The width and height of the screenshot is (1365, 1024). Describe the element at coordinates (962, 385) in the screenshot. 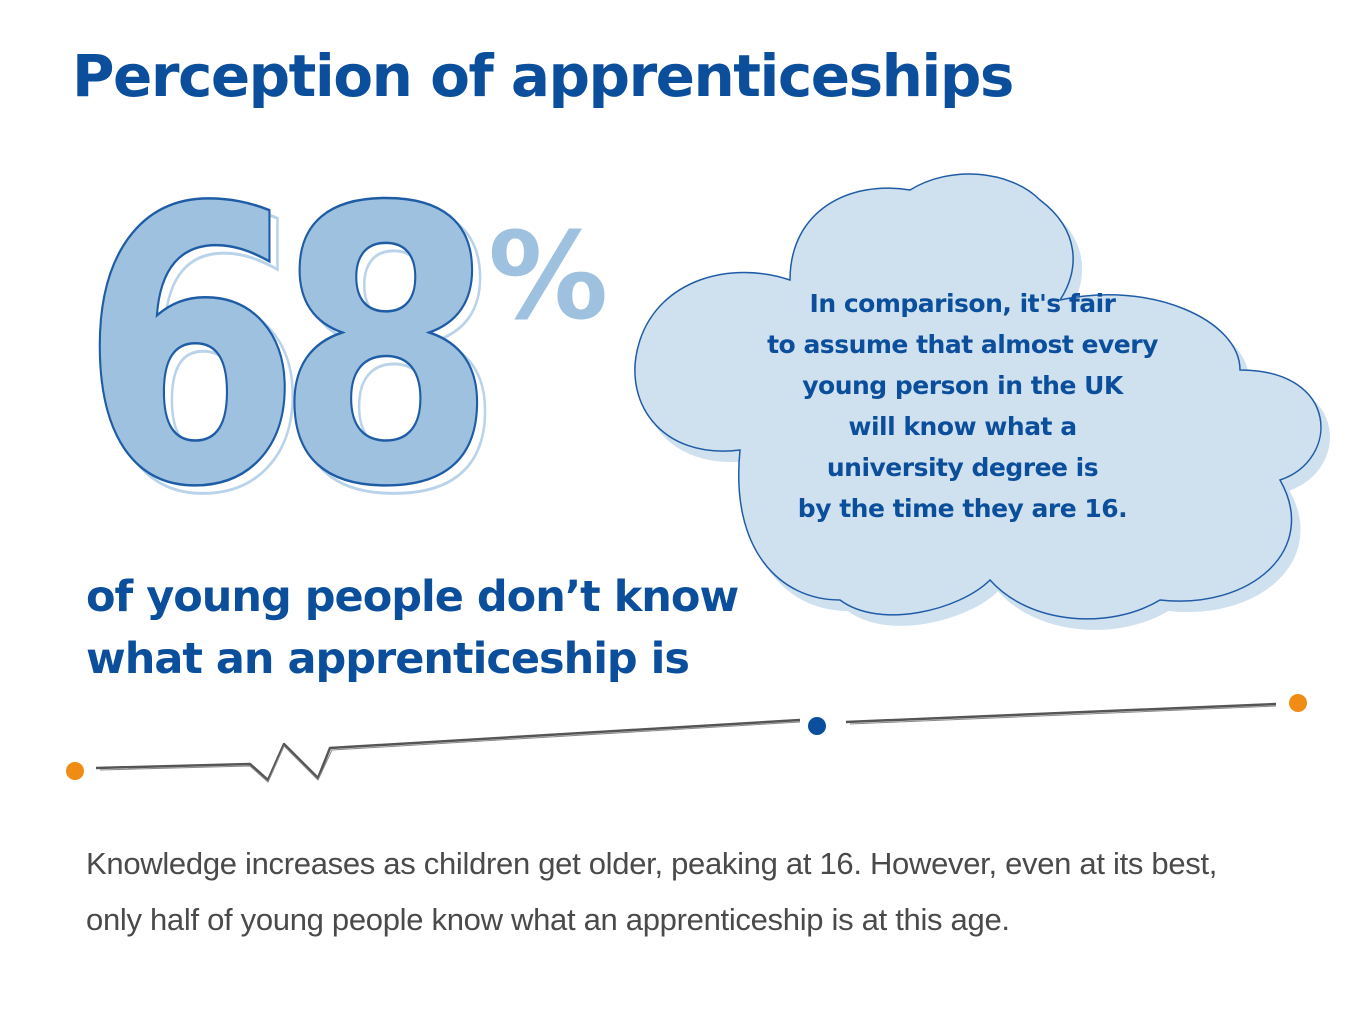

I see `cloud-line: young person in the UK` at that location.